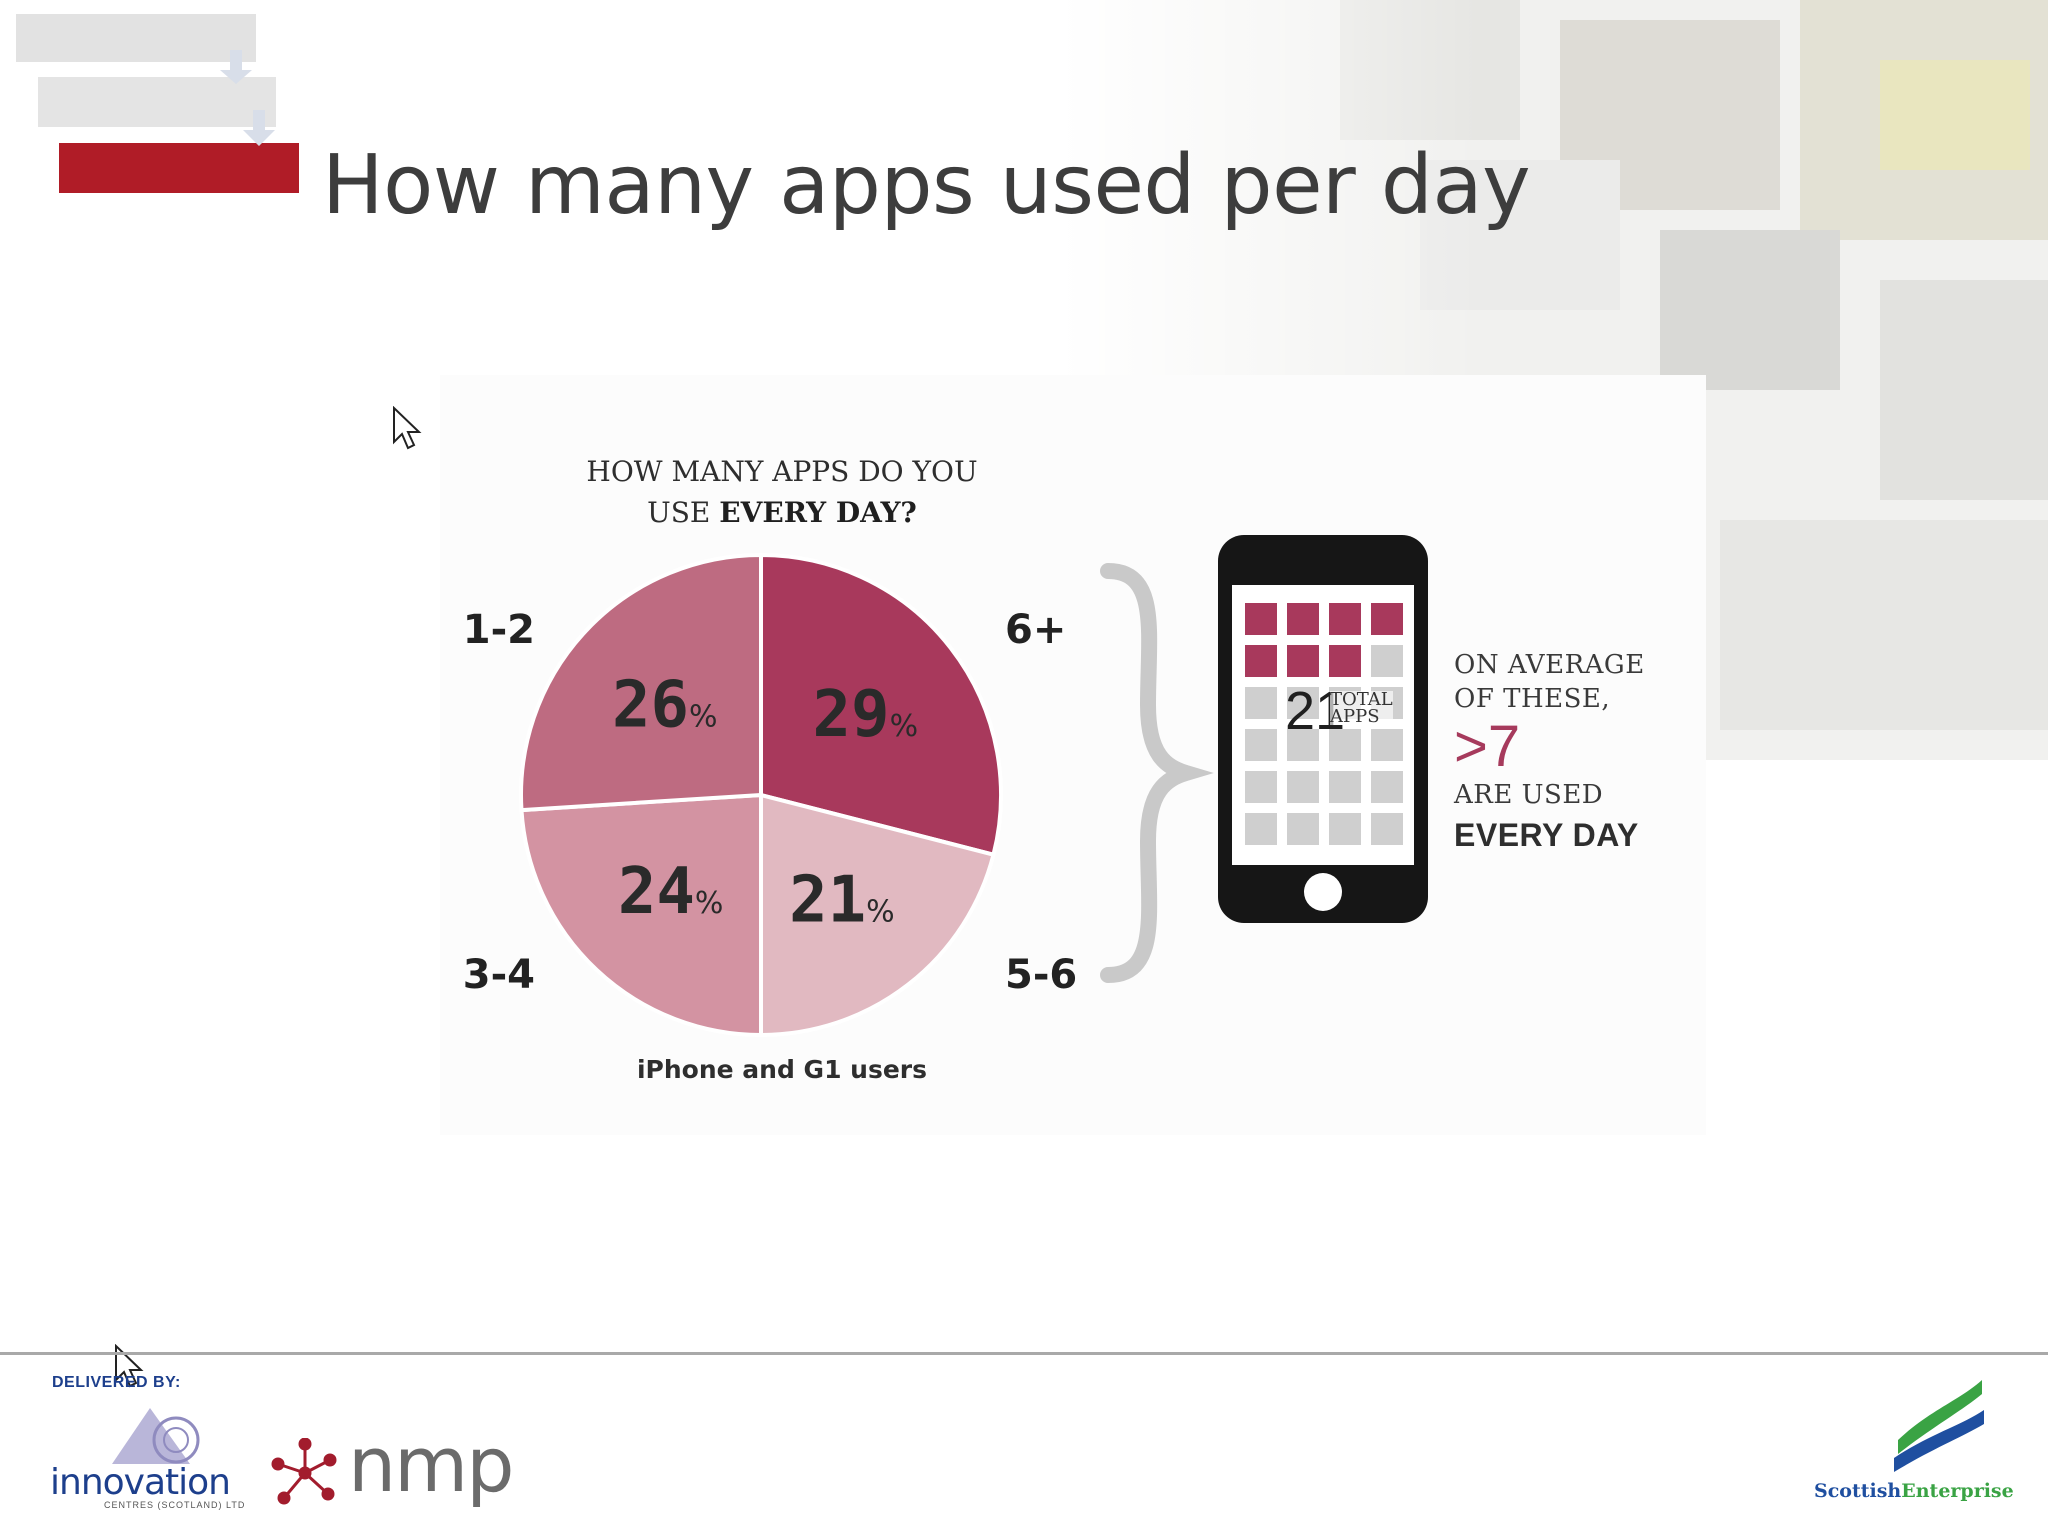 The image size is (2048, 1536). Describe the element at coordinates (247, 98) in the screenshot. I see `deco-arrow-icon` at that location.